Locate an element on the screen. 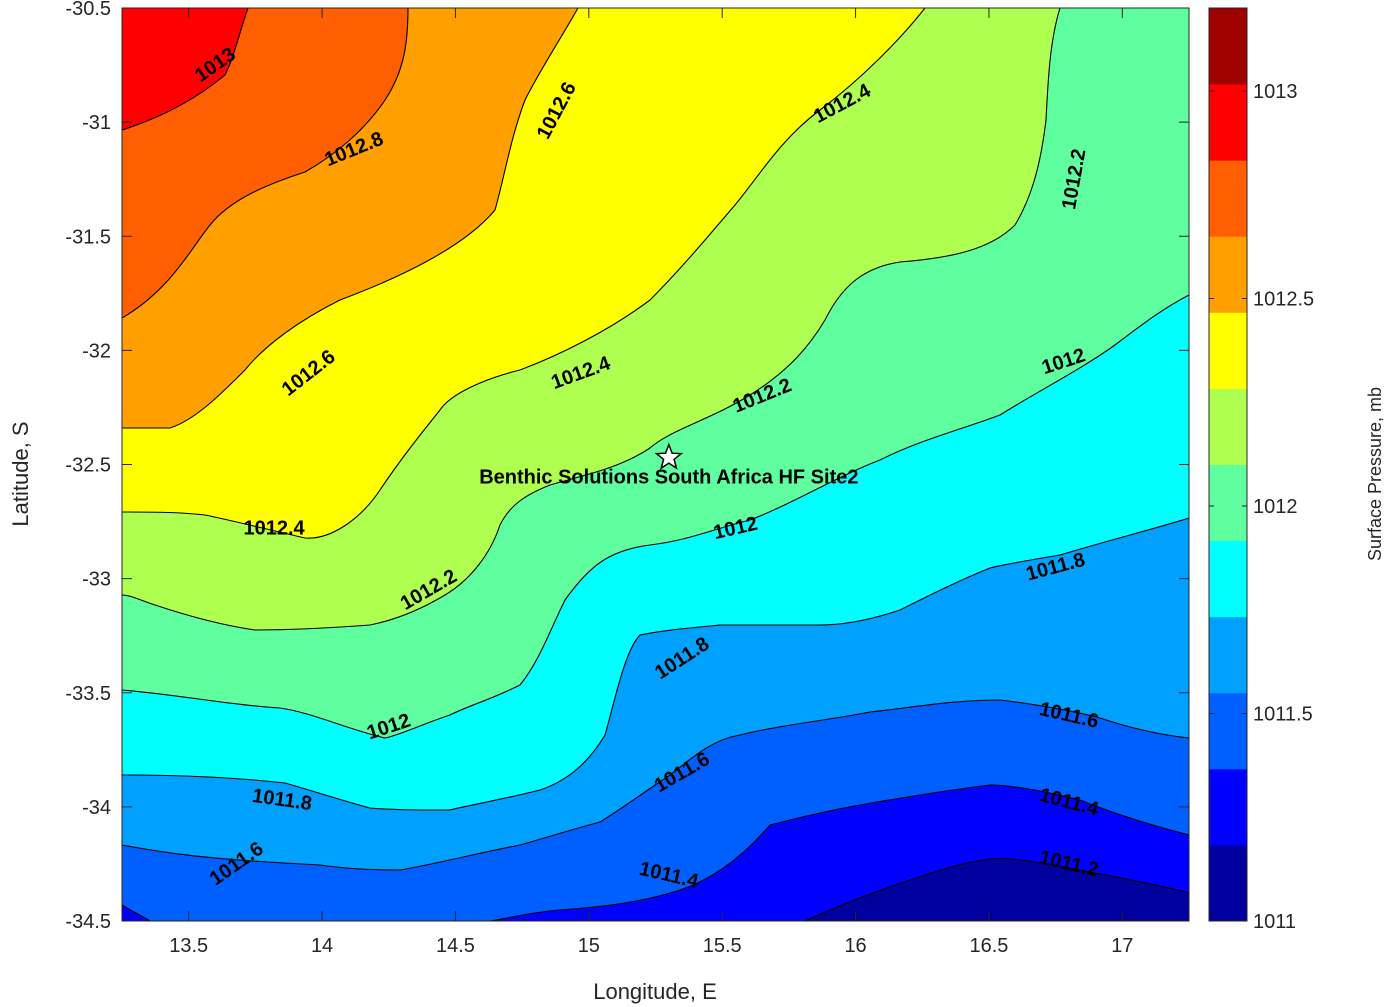 This screenshot has height=1007, width=1384. colorbar-blocks is located at coordinates (1228, 465).